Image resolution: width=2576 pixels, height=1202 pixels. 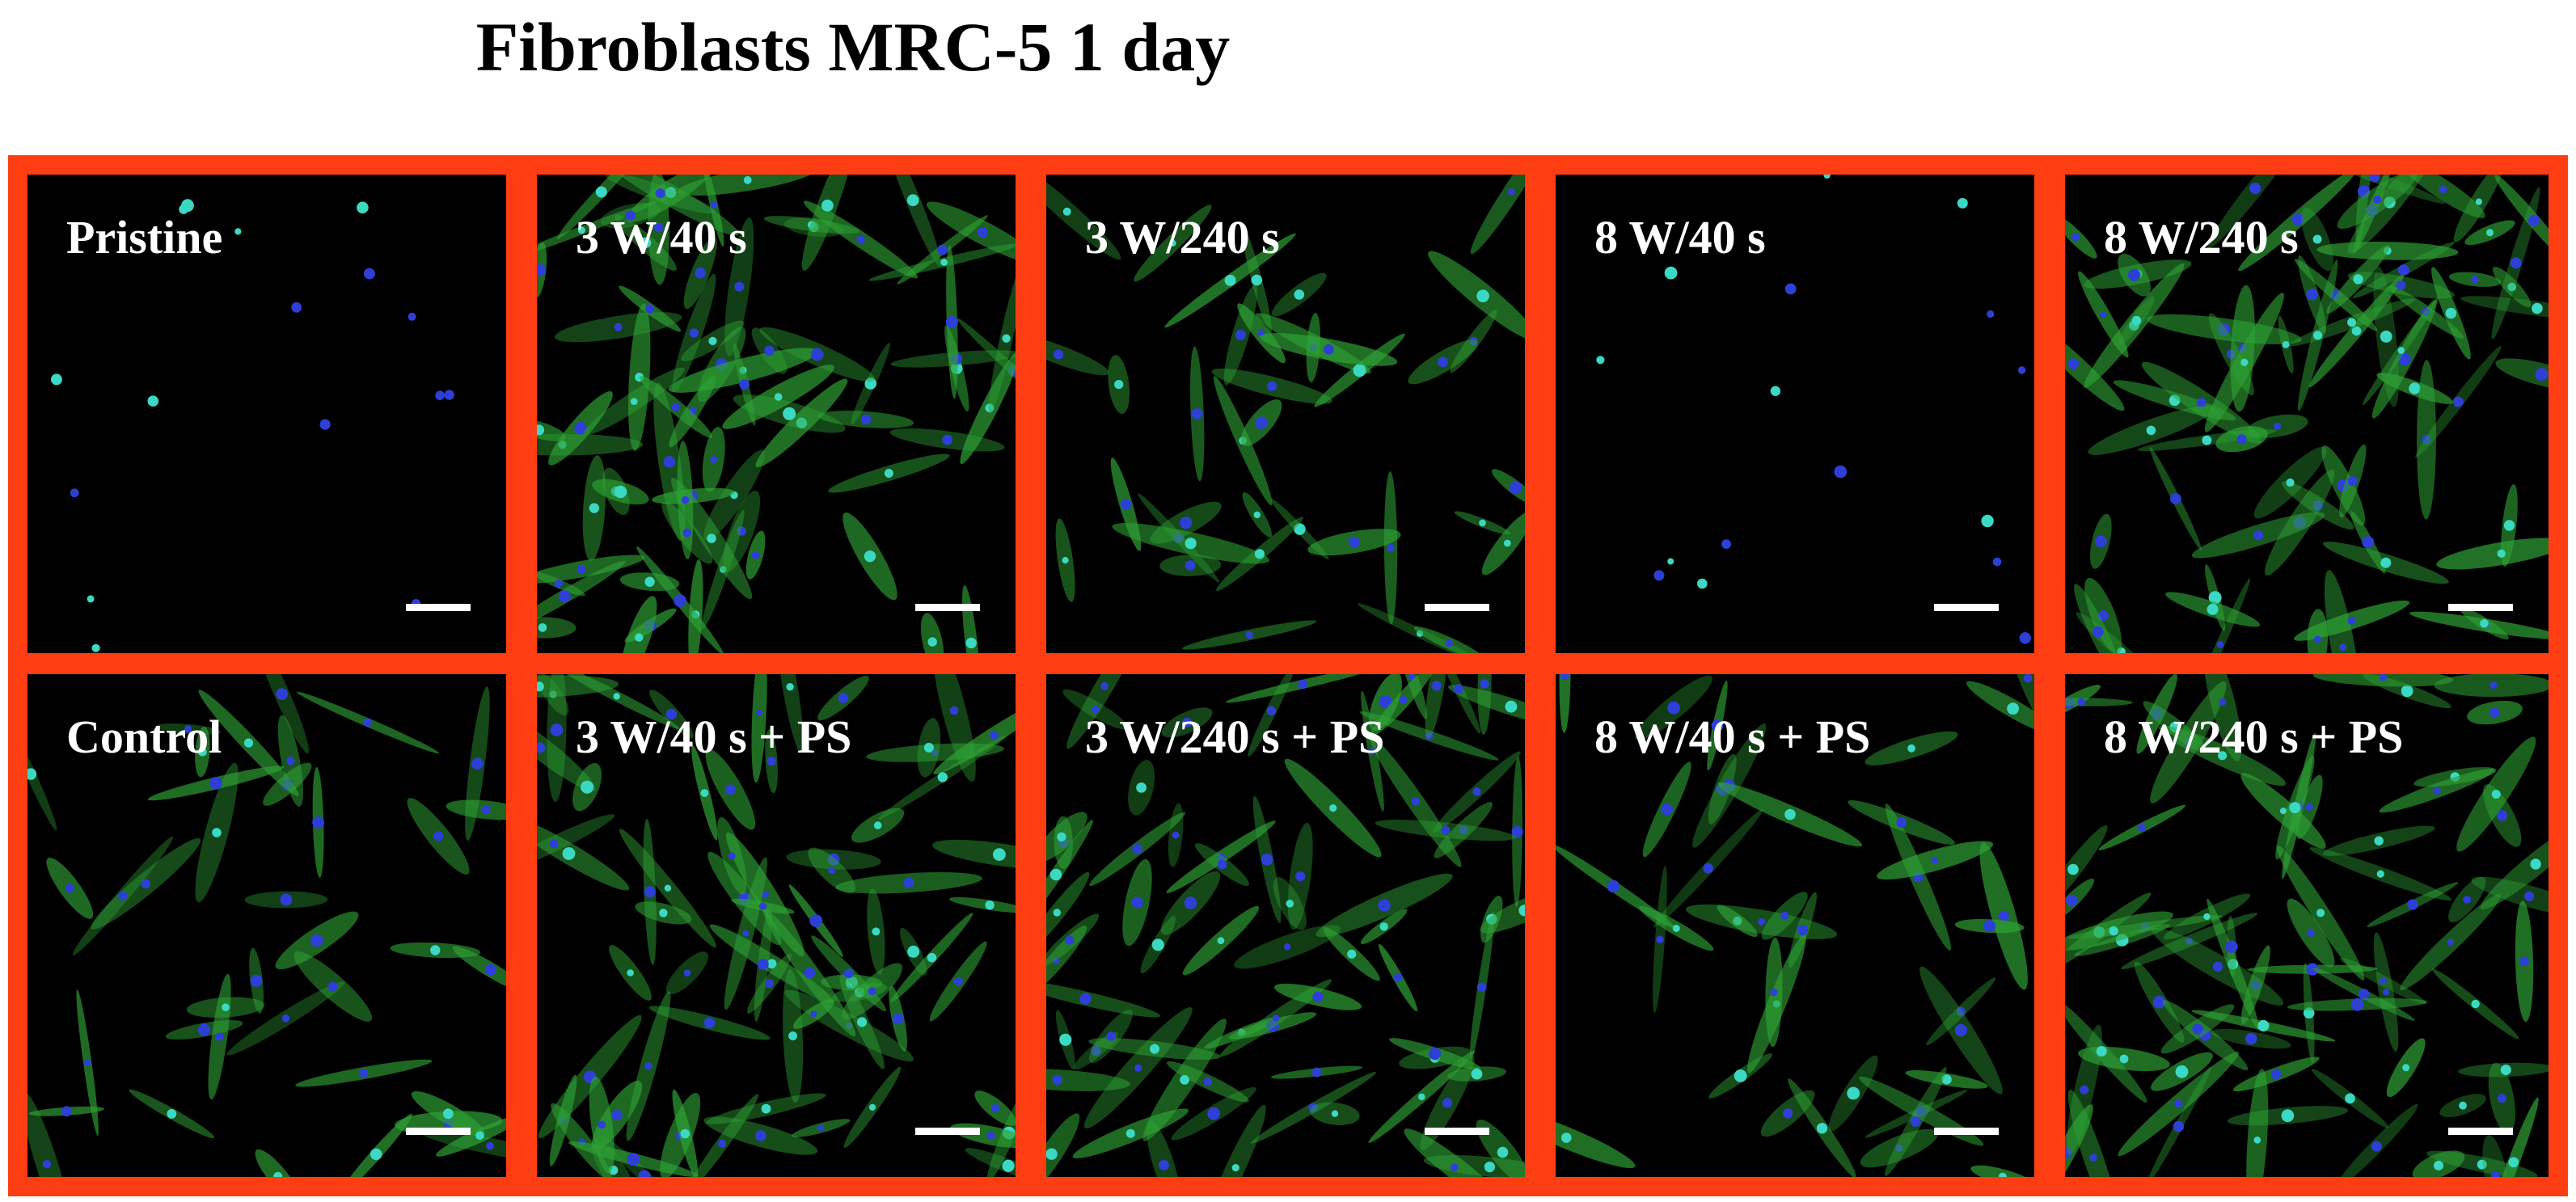 I want to click on micrograph-panel-3w-240s-ps: 3 W/240 s + PS, so click(x=1285, y=925).